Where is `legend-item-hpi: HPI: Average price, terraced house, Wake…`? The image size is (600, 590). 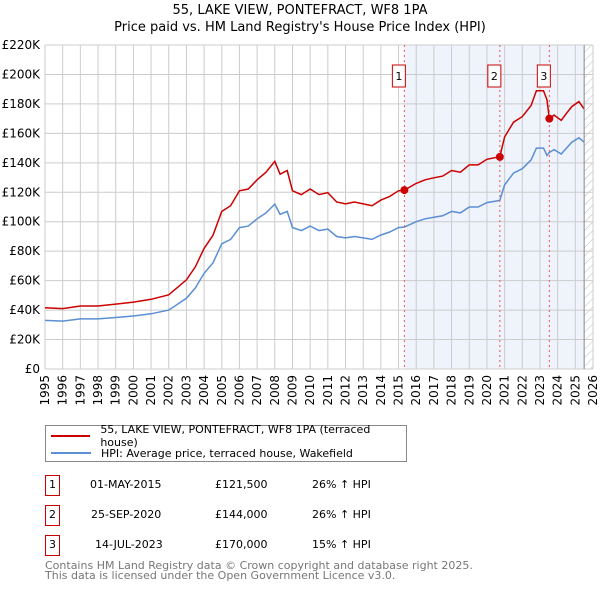 legend-item-hpi: HPI: Average price, terraced house, Wake… is located at coordinates (199, 453).